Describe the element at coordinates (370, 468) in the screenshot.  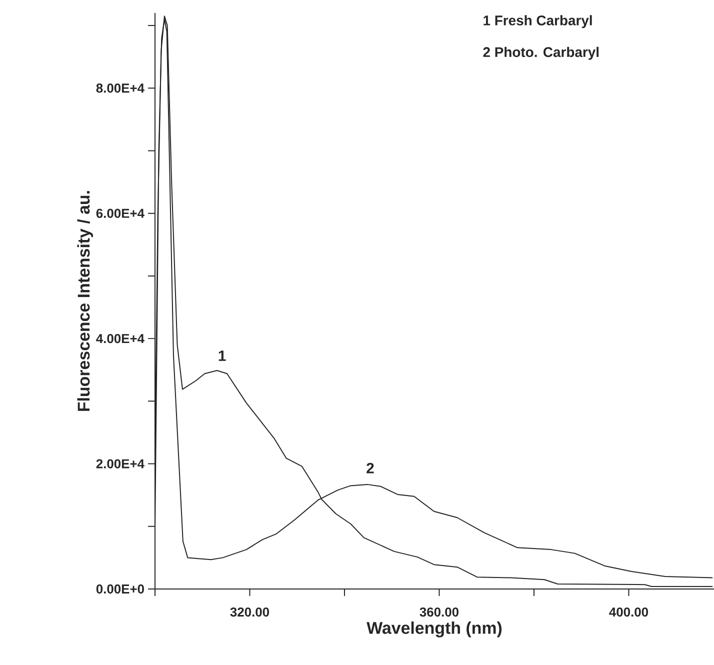
I see `annotation: 2` at that location.